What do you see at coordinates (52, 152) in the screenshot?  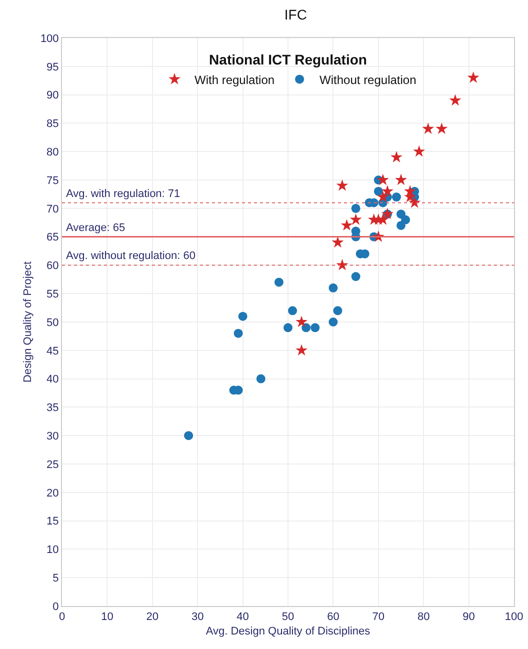 I see `y-tick-label: 80` at bounding box center [52, 152].